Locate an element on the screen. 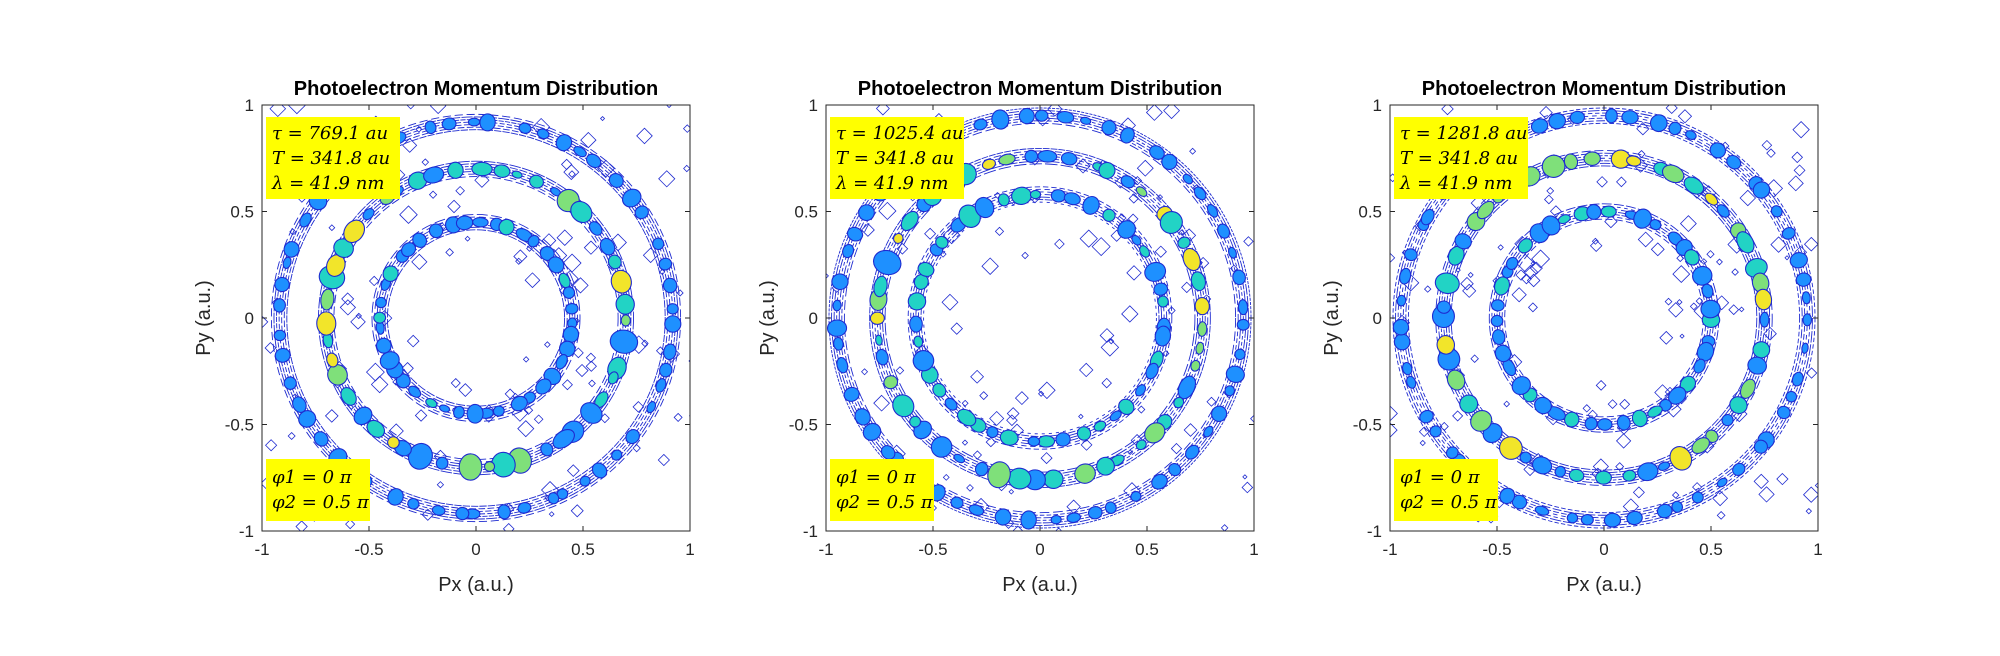 This screenshot has height=656, width=2000. y-tick-label: 0.5 is located at coordinates (1370, 212).